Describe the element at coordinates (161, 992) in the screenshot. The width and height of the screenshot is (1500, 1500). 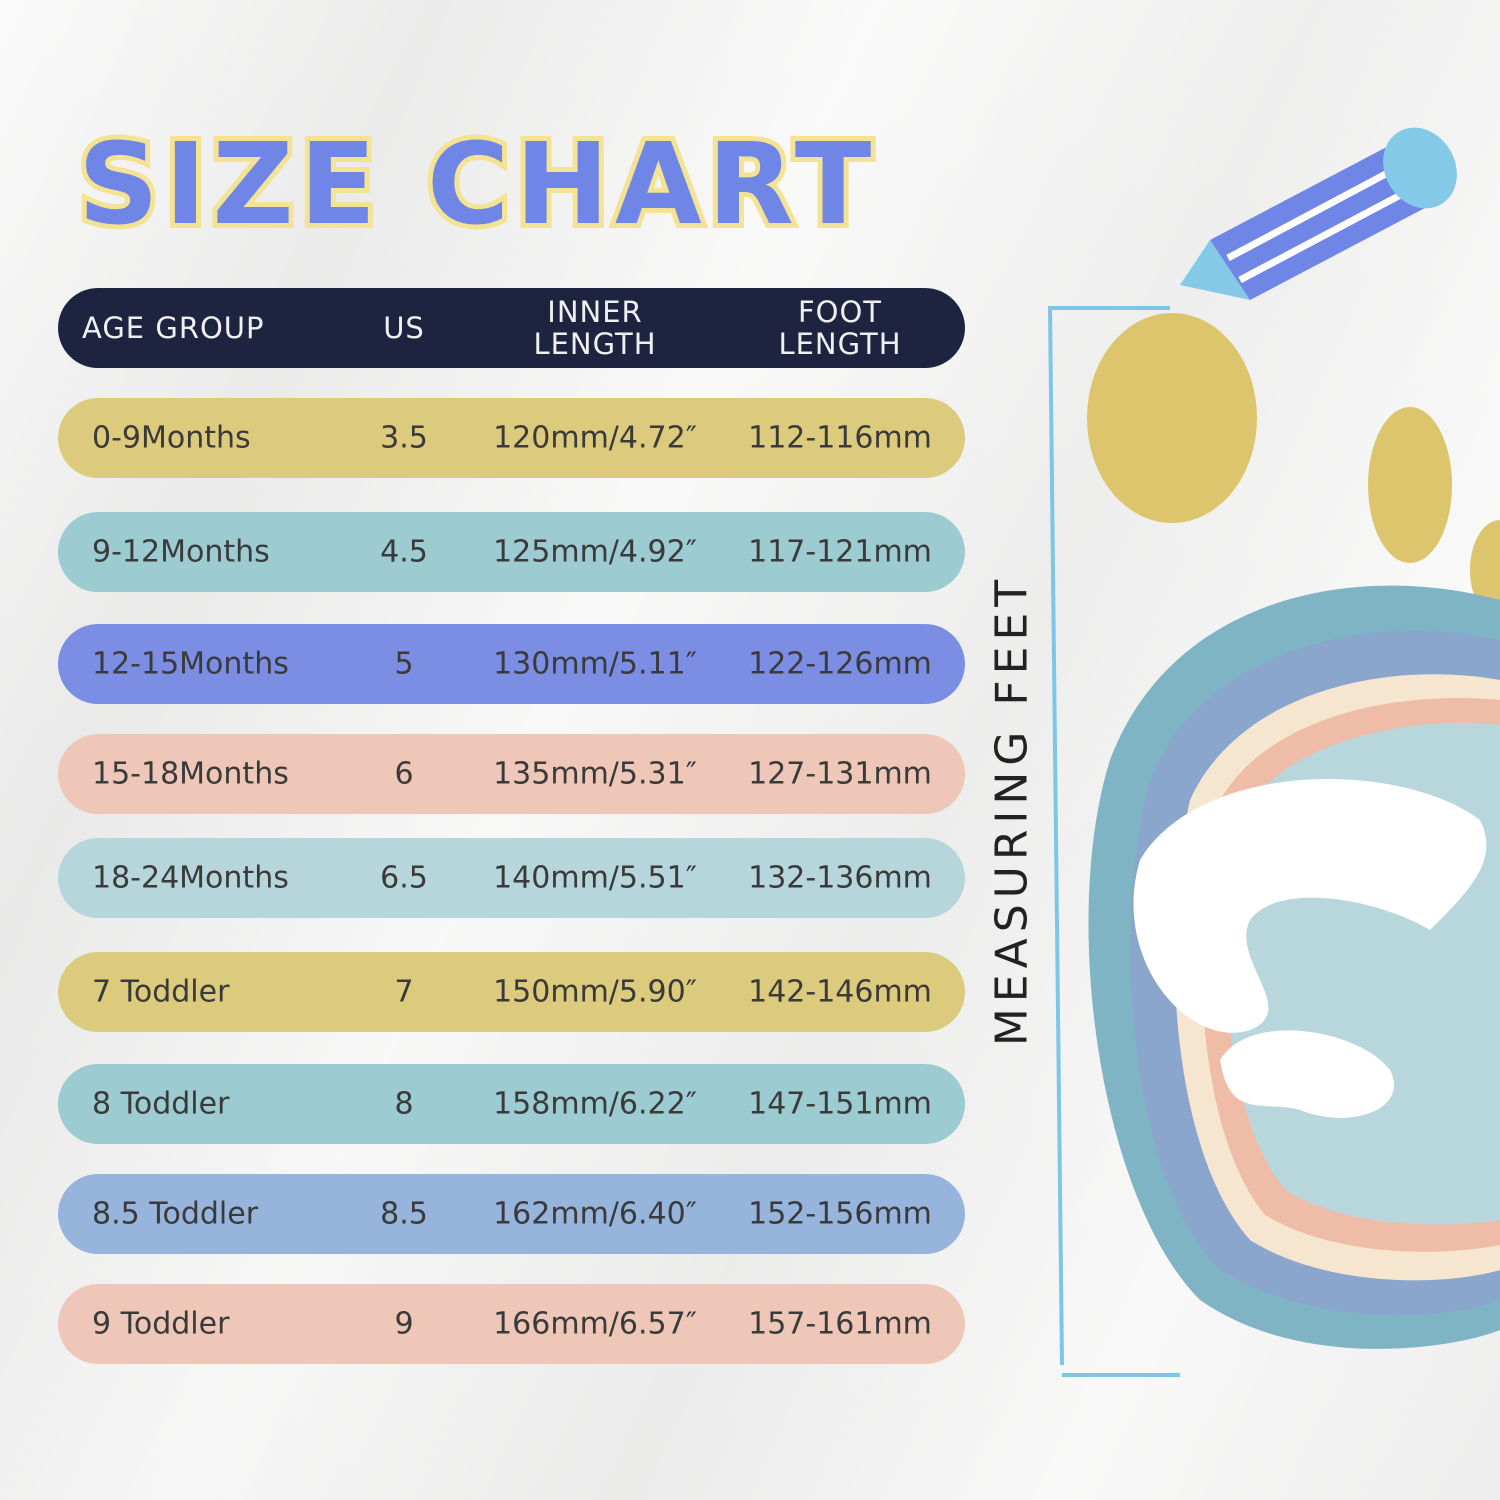
I see `cell-age-group: 7 Toddler` at that location.